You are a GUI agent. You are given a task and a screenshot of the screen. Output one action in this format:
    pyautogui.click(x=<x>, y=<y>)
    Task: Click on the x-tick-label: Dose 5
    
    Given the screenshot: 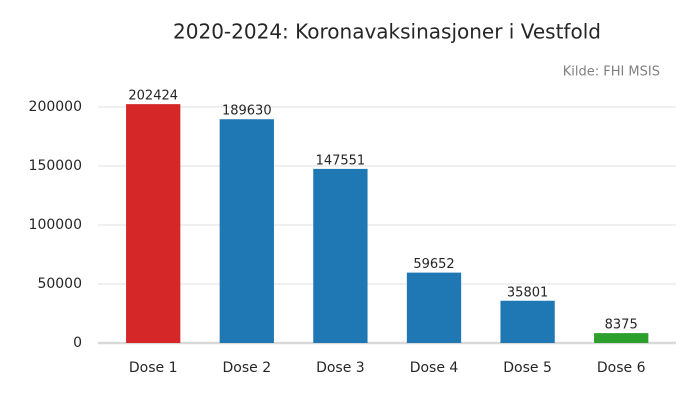 What is the action you would take?
    pyautogui.click(x=527, y=368)
    